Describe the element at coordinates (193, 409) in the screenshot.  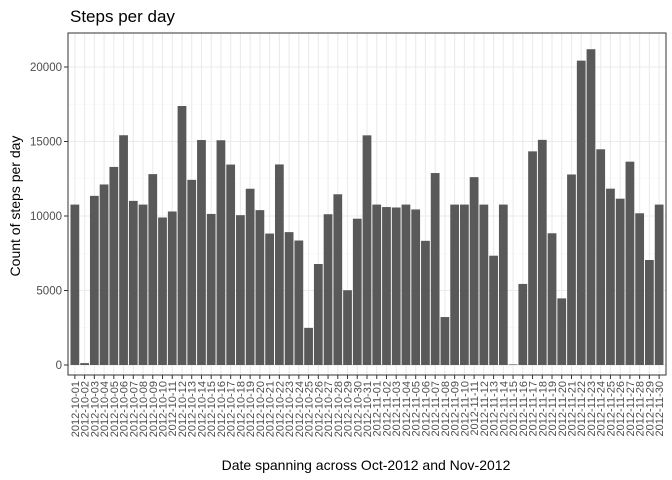
I see `x-tick-label: 2012-10-13` at that location.